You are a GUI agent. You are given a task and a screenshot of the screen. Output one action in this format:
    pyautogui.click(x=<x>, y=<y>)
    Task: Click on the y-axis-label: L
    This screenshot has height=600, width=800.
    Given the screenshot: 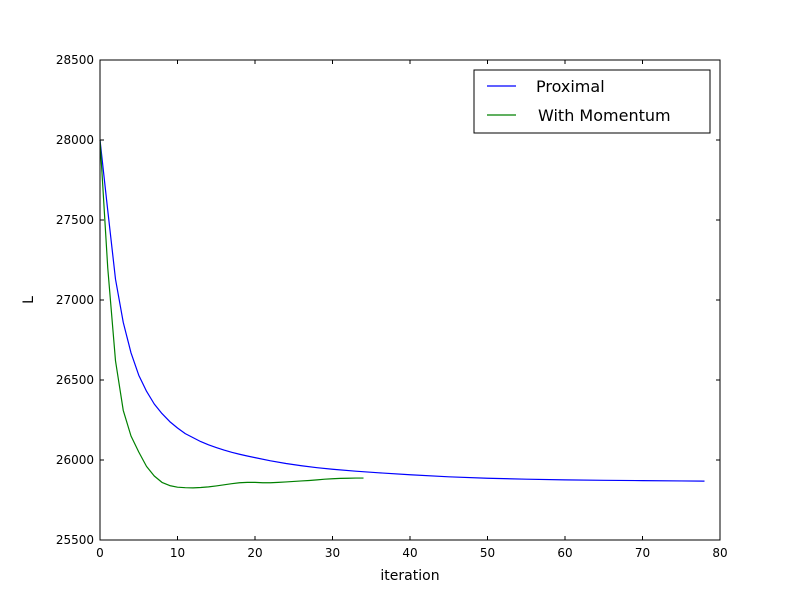 What is the action you would take?
    pyautogui.click(x=29, y=300)
    